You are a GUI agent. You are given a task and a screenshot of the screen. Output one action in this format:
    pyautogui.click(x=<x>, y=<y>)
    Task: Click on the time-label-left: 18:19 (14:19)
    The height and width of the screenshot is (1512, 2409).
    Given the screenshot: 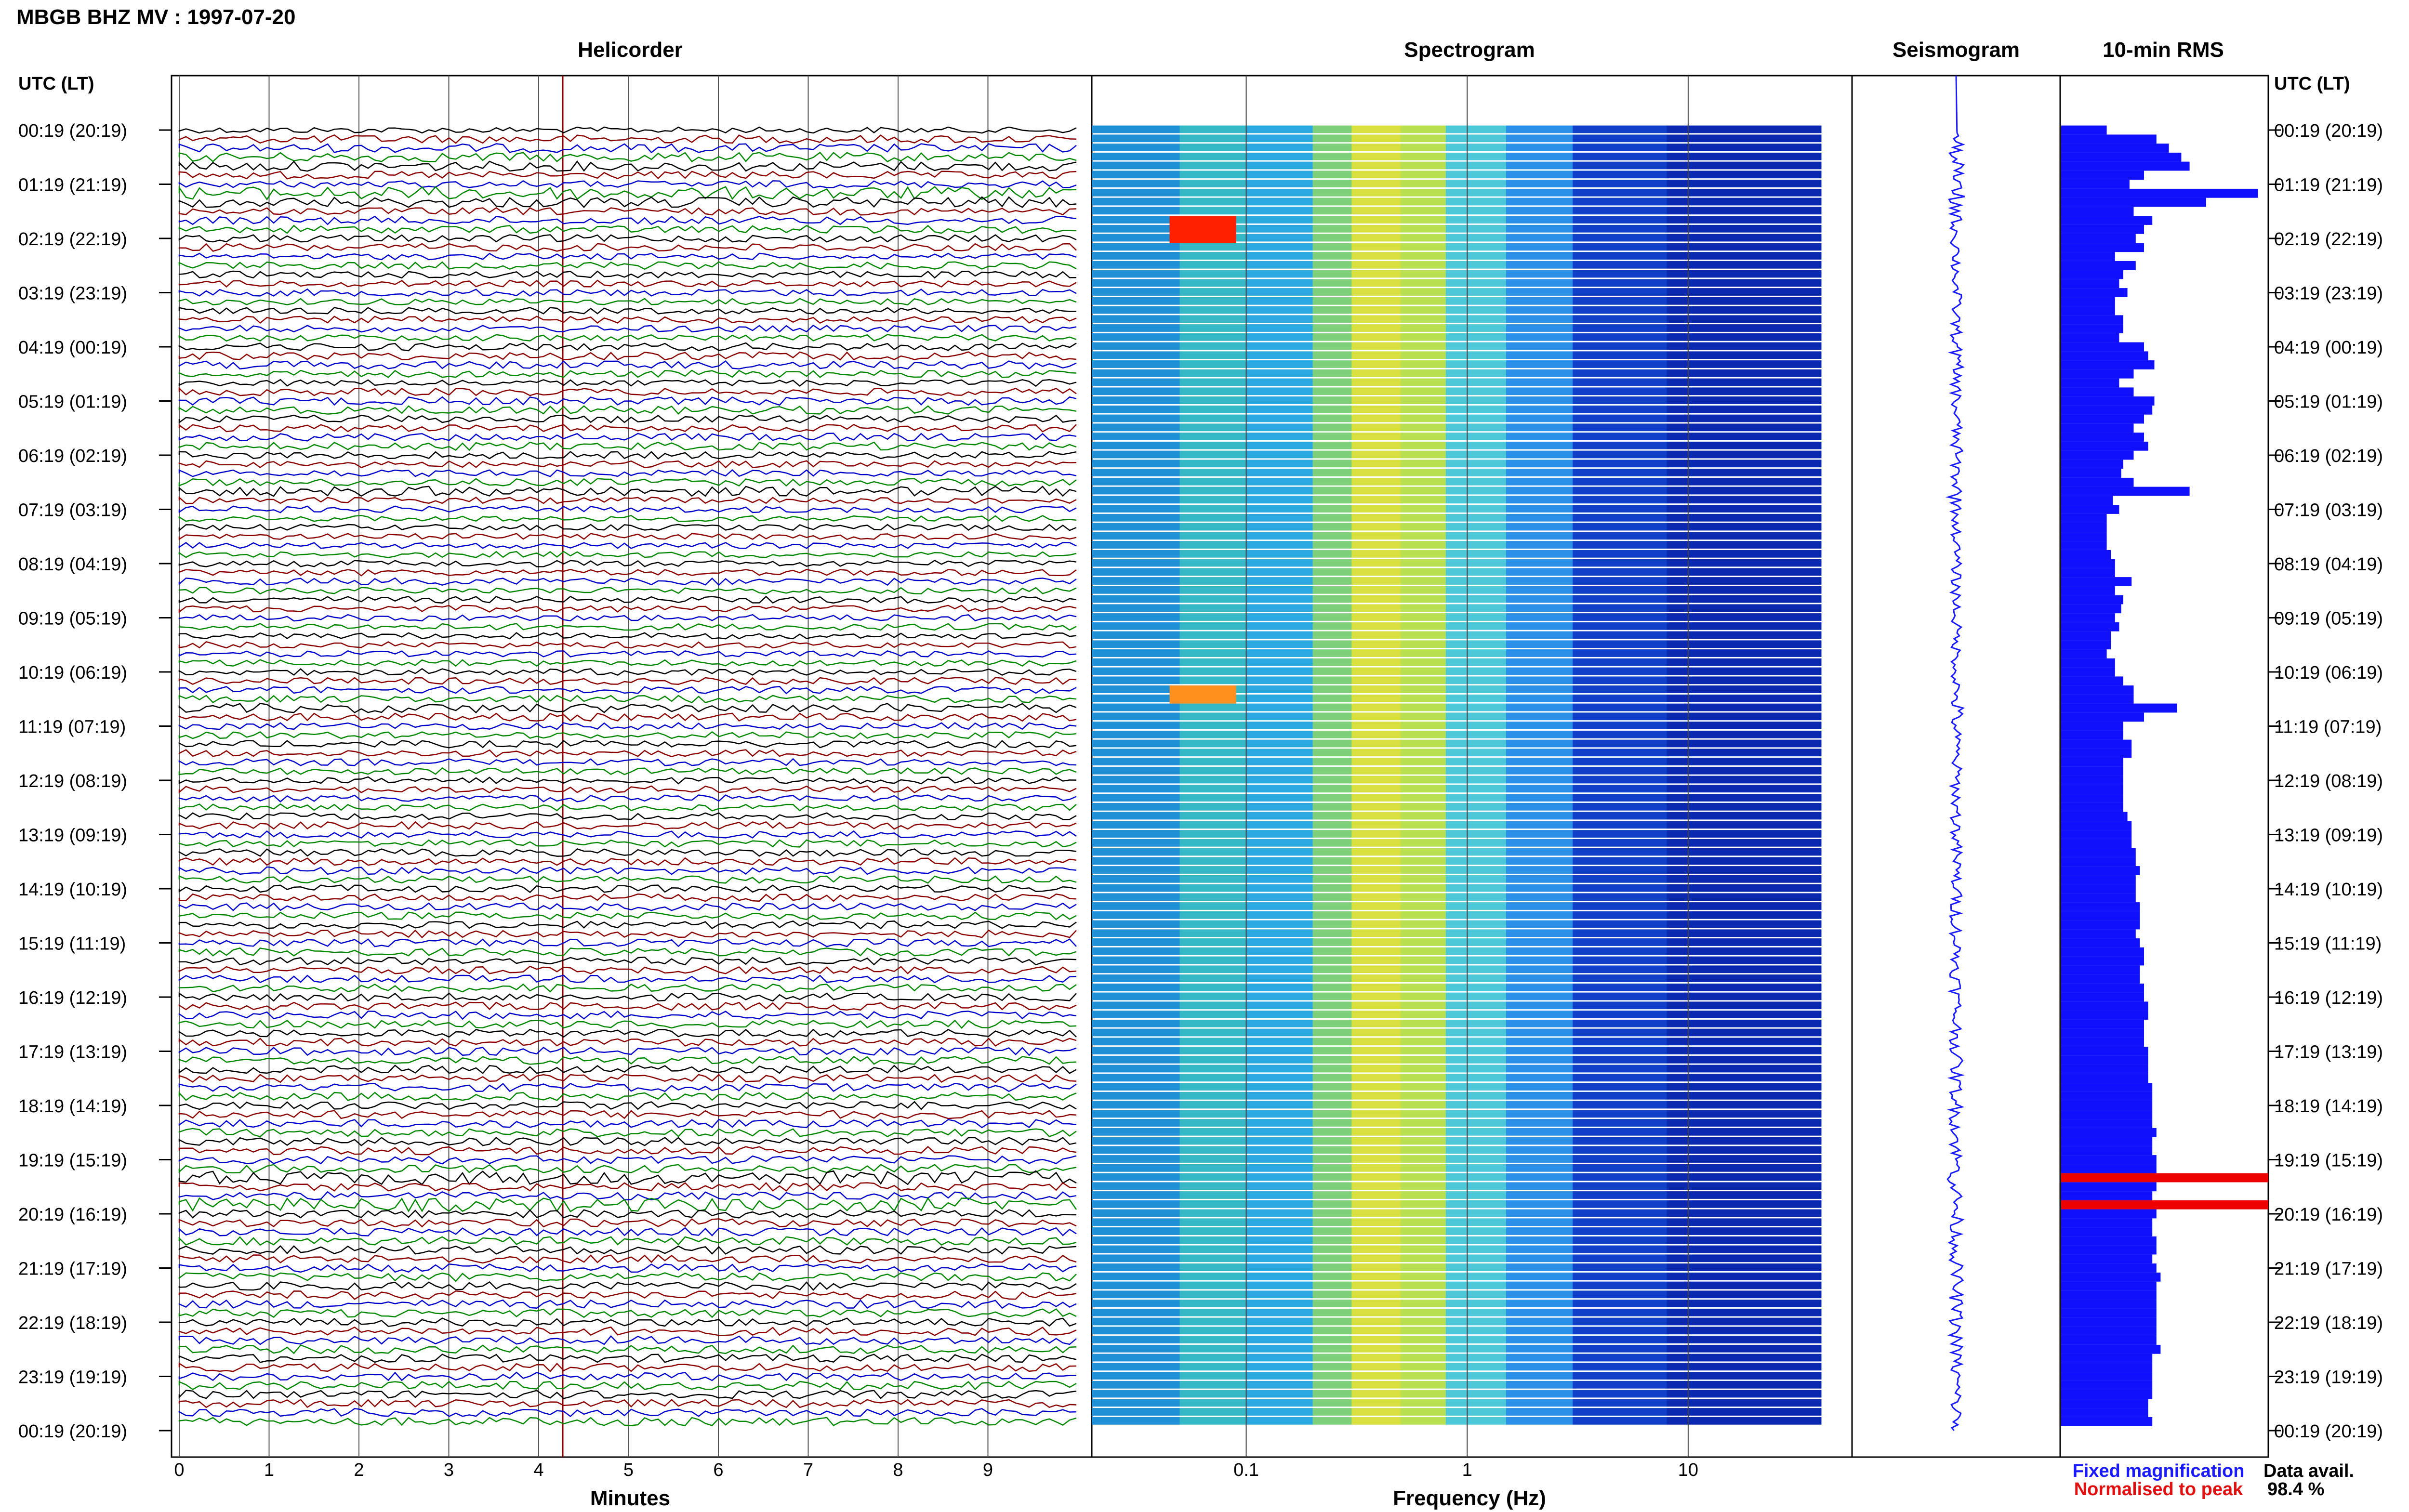 What is the action you would take?
    pyautogui.click(x=72, y=1106)
    